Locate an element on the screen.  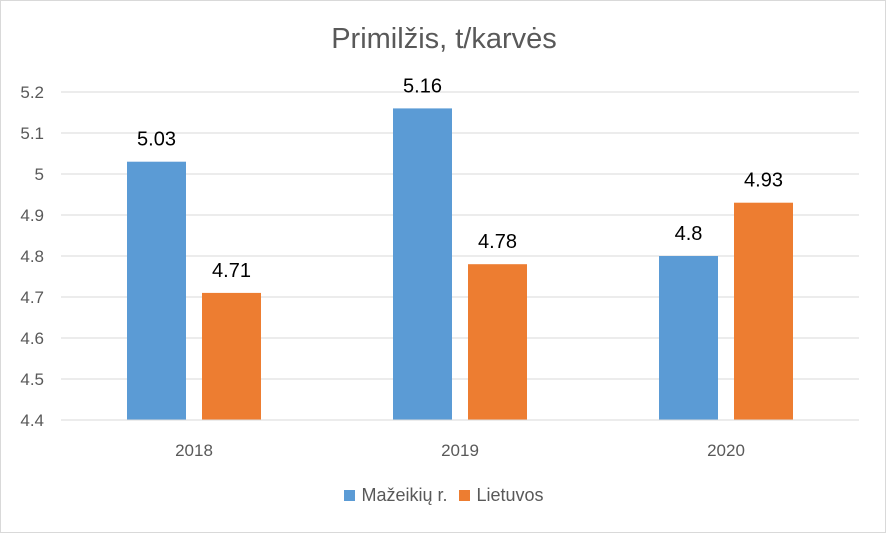
y-tick-label: 5.2 is located at coordinates (32, 92).